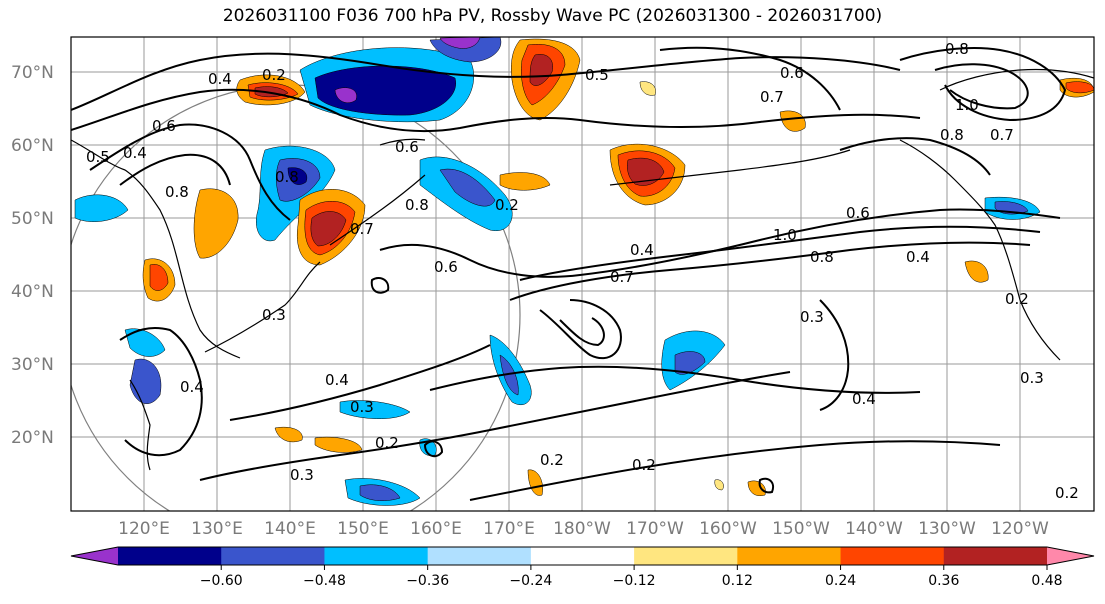  What do you see at coordinates (32, 292) in the screenshot?
I see `lat-label: 40°N` at bounding box center [32, 292].